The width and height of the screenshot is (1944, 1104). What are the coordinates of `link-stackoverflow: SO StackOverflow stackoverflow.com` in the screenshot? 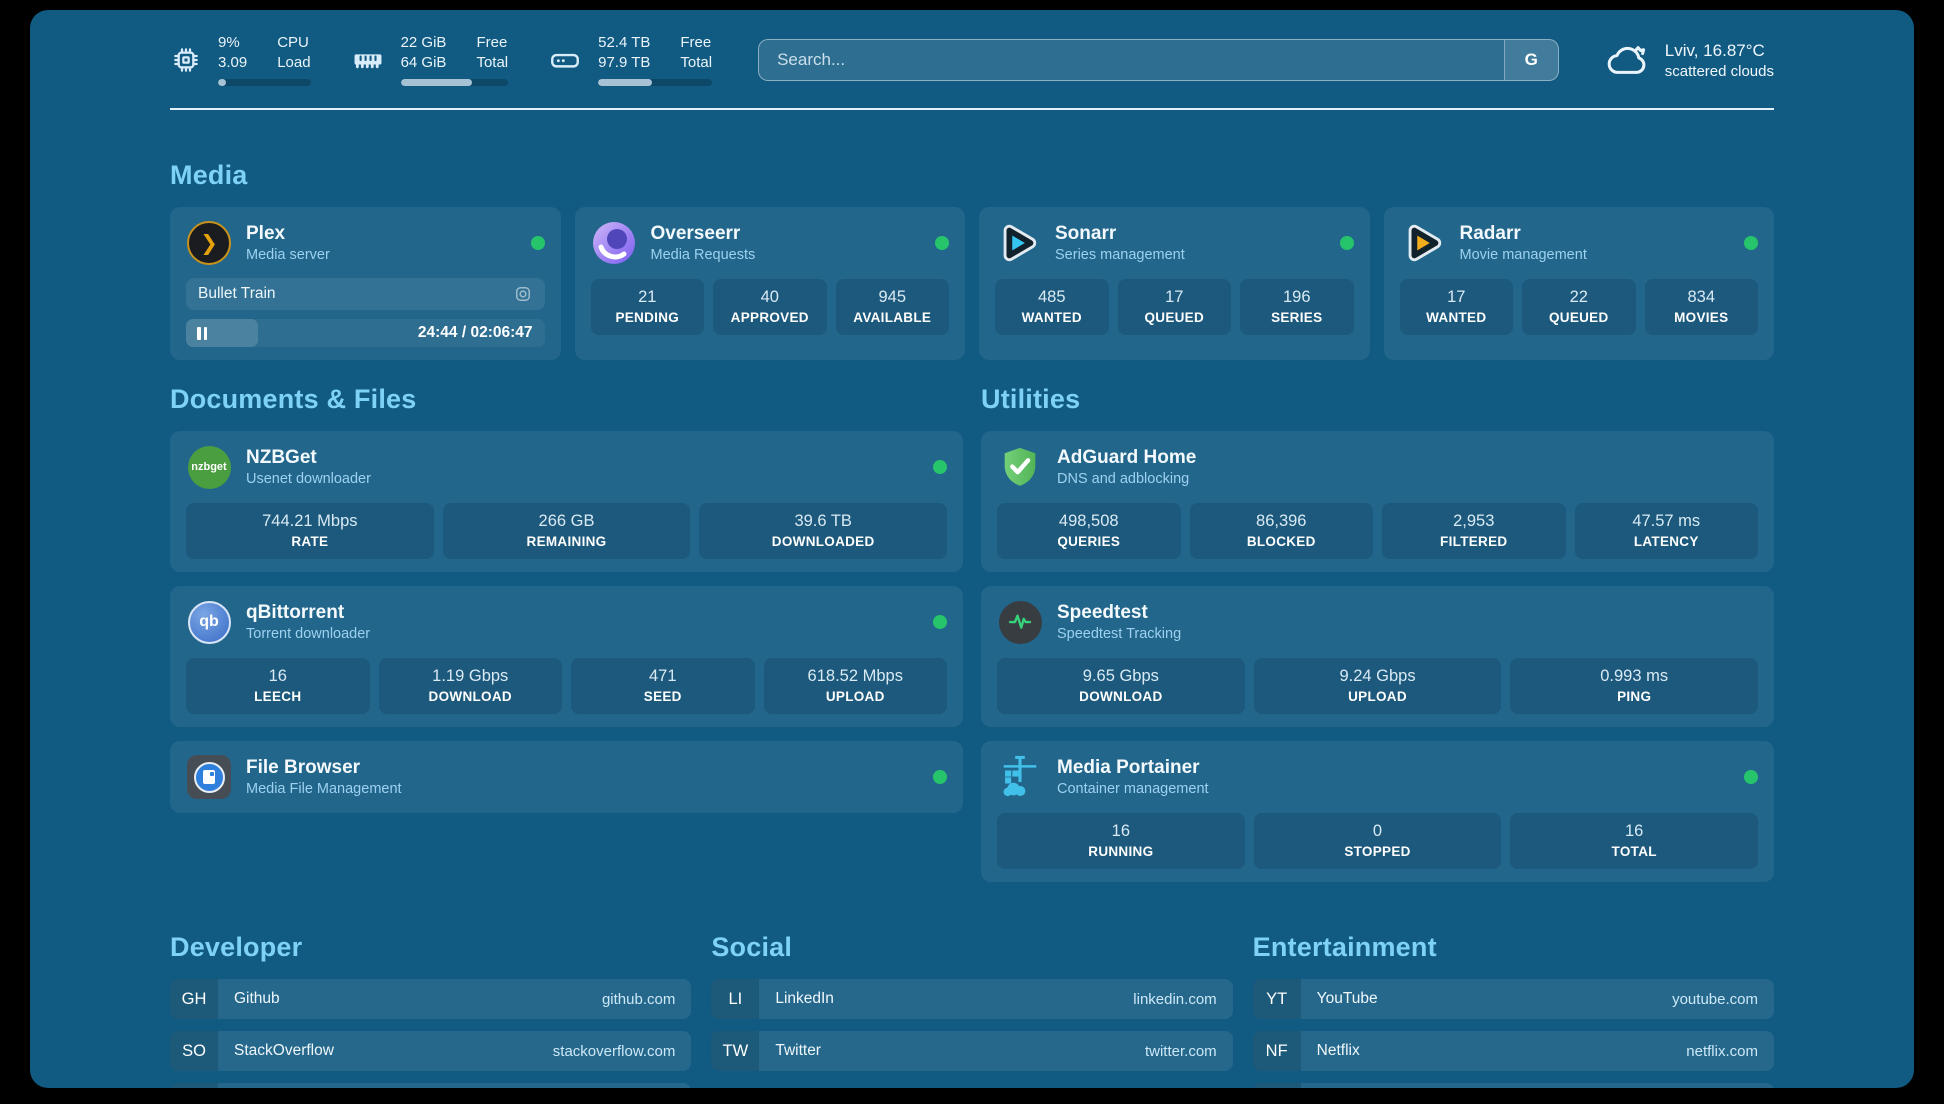 It's located at (431, 1051).